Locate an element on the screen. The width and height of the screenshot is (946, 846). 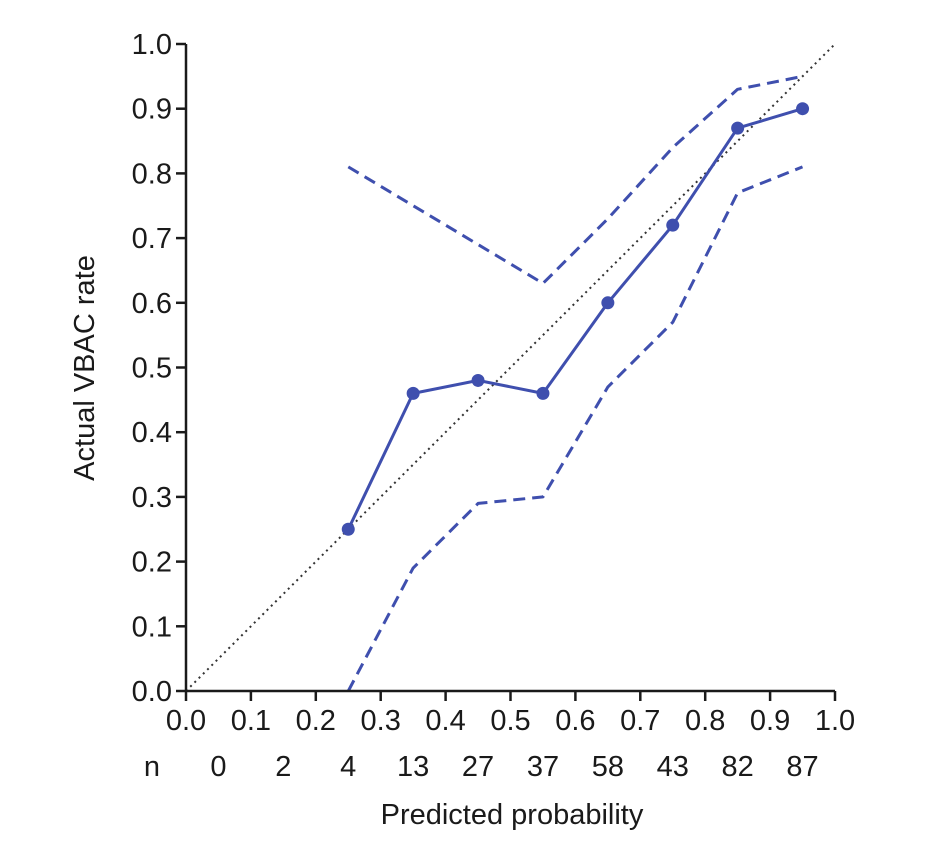
n-value-label: 37 is located at coordinates (543, 767).